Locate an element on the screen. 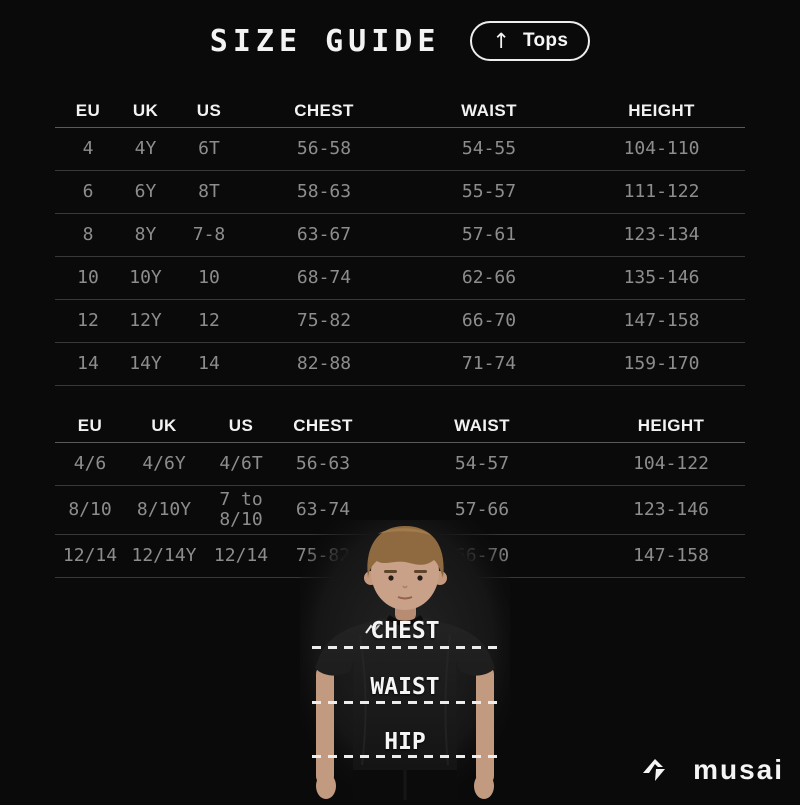  size-cell: 54-57 is located at coordinates (482, 464).